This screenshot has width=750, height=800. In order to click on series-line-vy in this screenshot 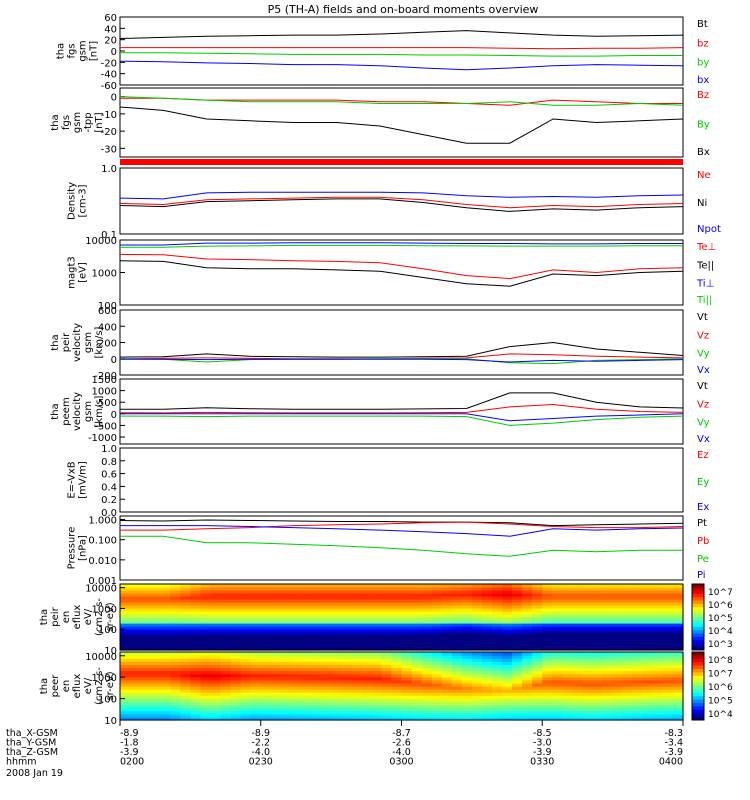, I will do `click(402, 420)`.